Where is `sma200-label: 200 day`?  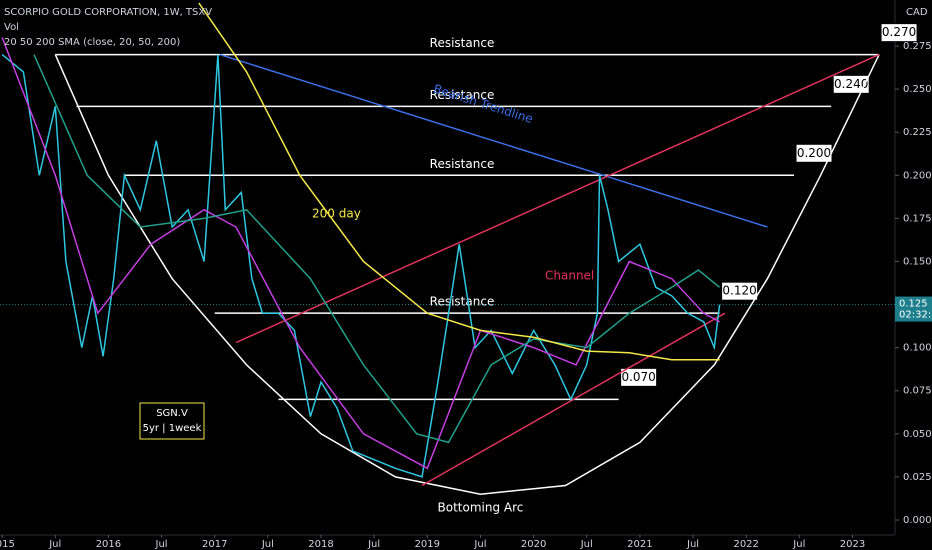
sma200-label: 200 day is located at coordinates (336, 214).